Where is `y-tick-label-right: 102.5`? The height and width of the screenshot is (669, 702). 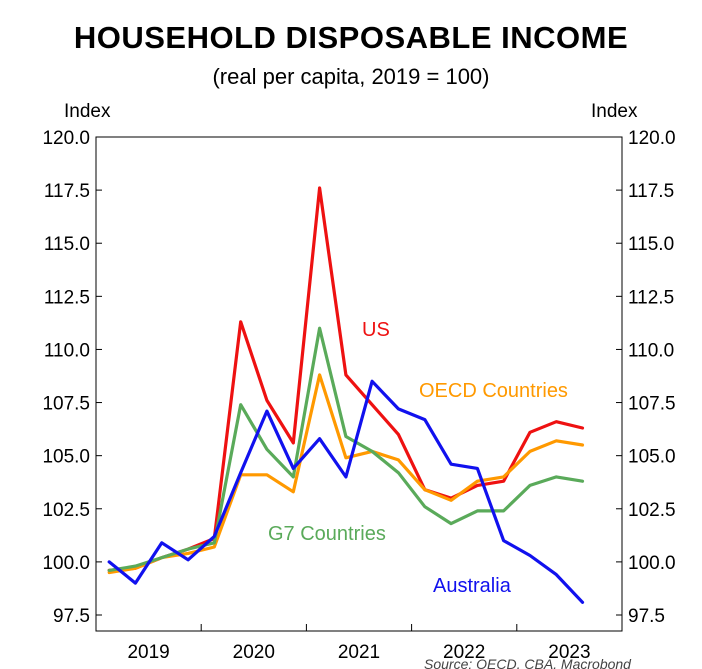 y-tick-label-right: 102.5 is located at coordinates (652, 510).